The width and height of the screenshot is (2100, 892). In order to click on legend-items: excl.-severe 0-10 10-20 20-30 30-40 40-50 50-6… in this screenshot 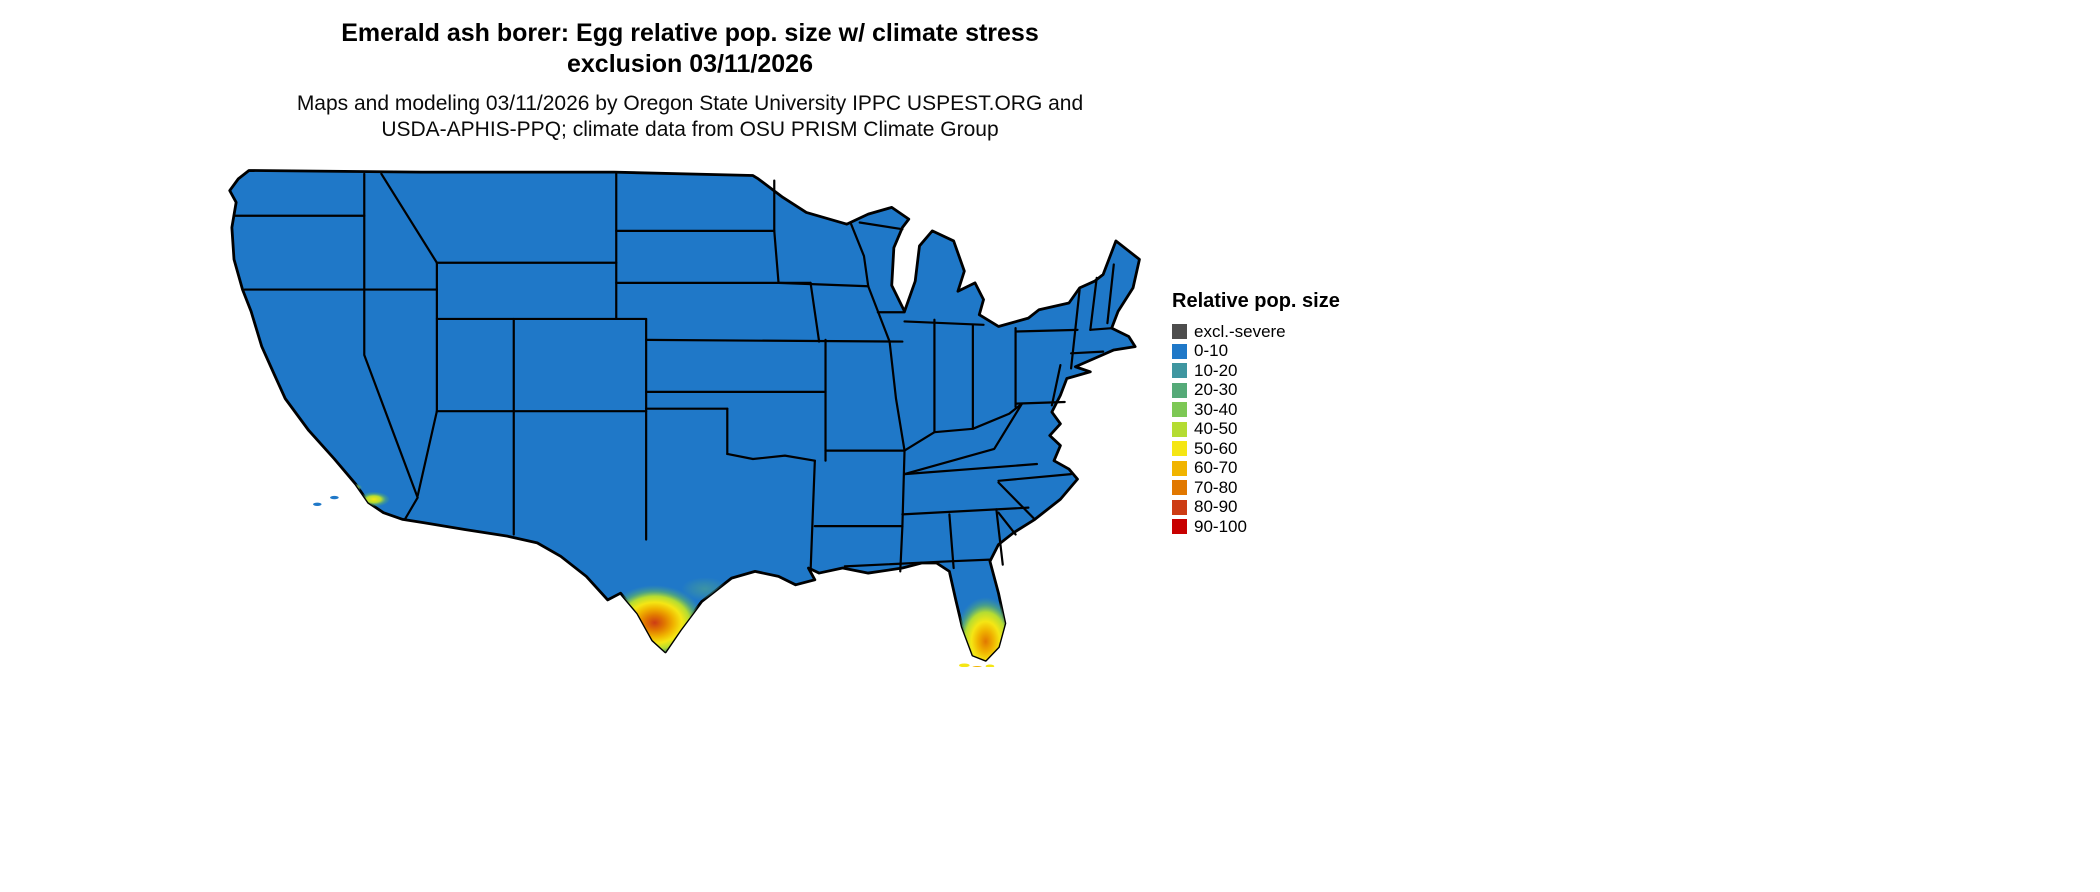, I will do `click(1256, 429)`.